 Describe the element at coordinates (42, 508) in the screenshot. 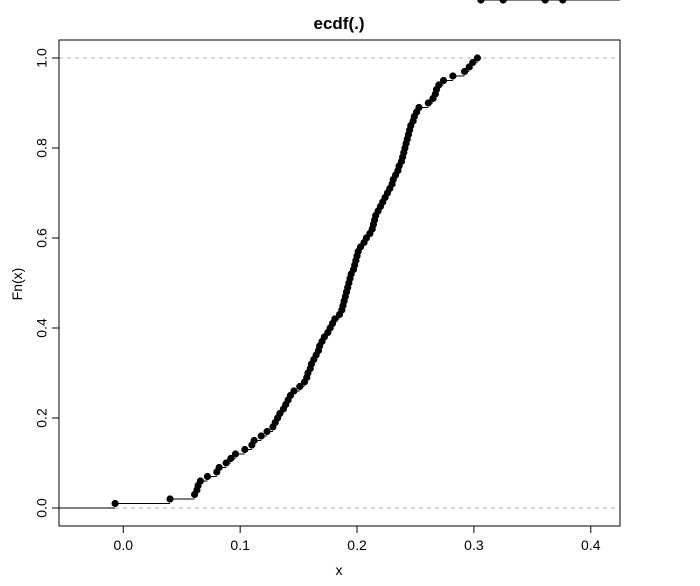

I see `y-tick-label: 0.0` at that location.